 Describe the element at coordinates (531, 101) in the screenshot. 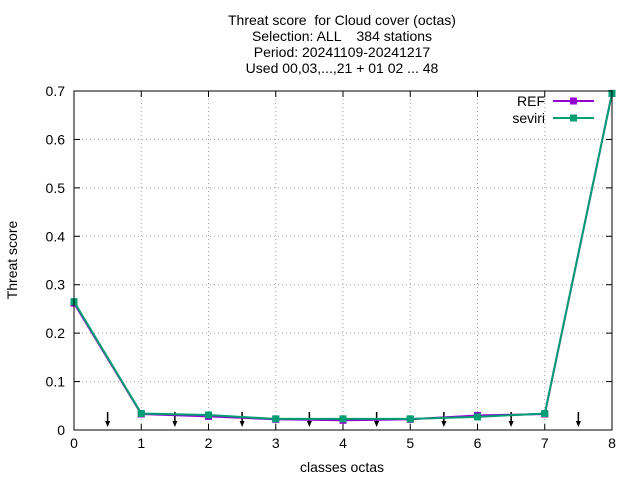

I see `legend-label: REF` at that location.